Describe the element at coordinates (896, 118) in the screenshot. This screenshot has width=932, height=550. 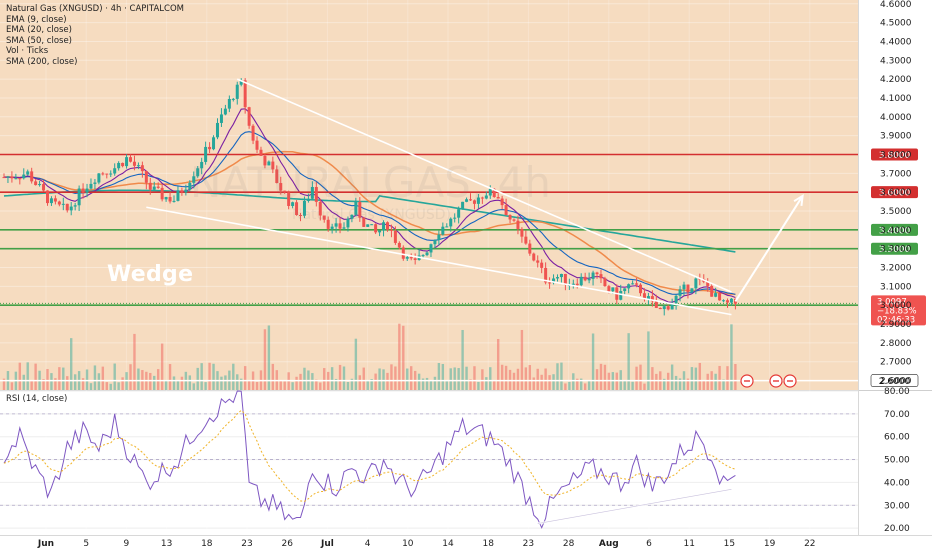
I see `price-tick-label: 4.0000` at that location.